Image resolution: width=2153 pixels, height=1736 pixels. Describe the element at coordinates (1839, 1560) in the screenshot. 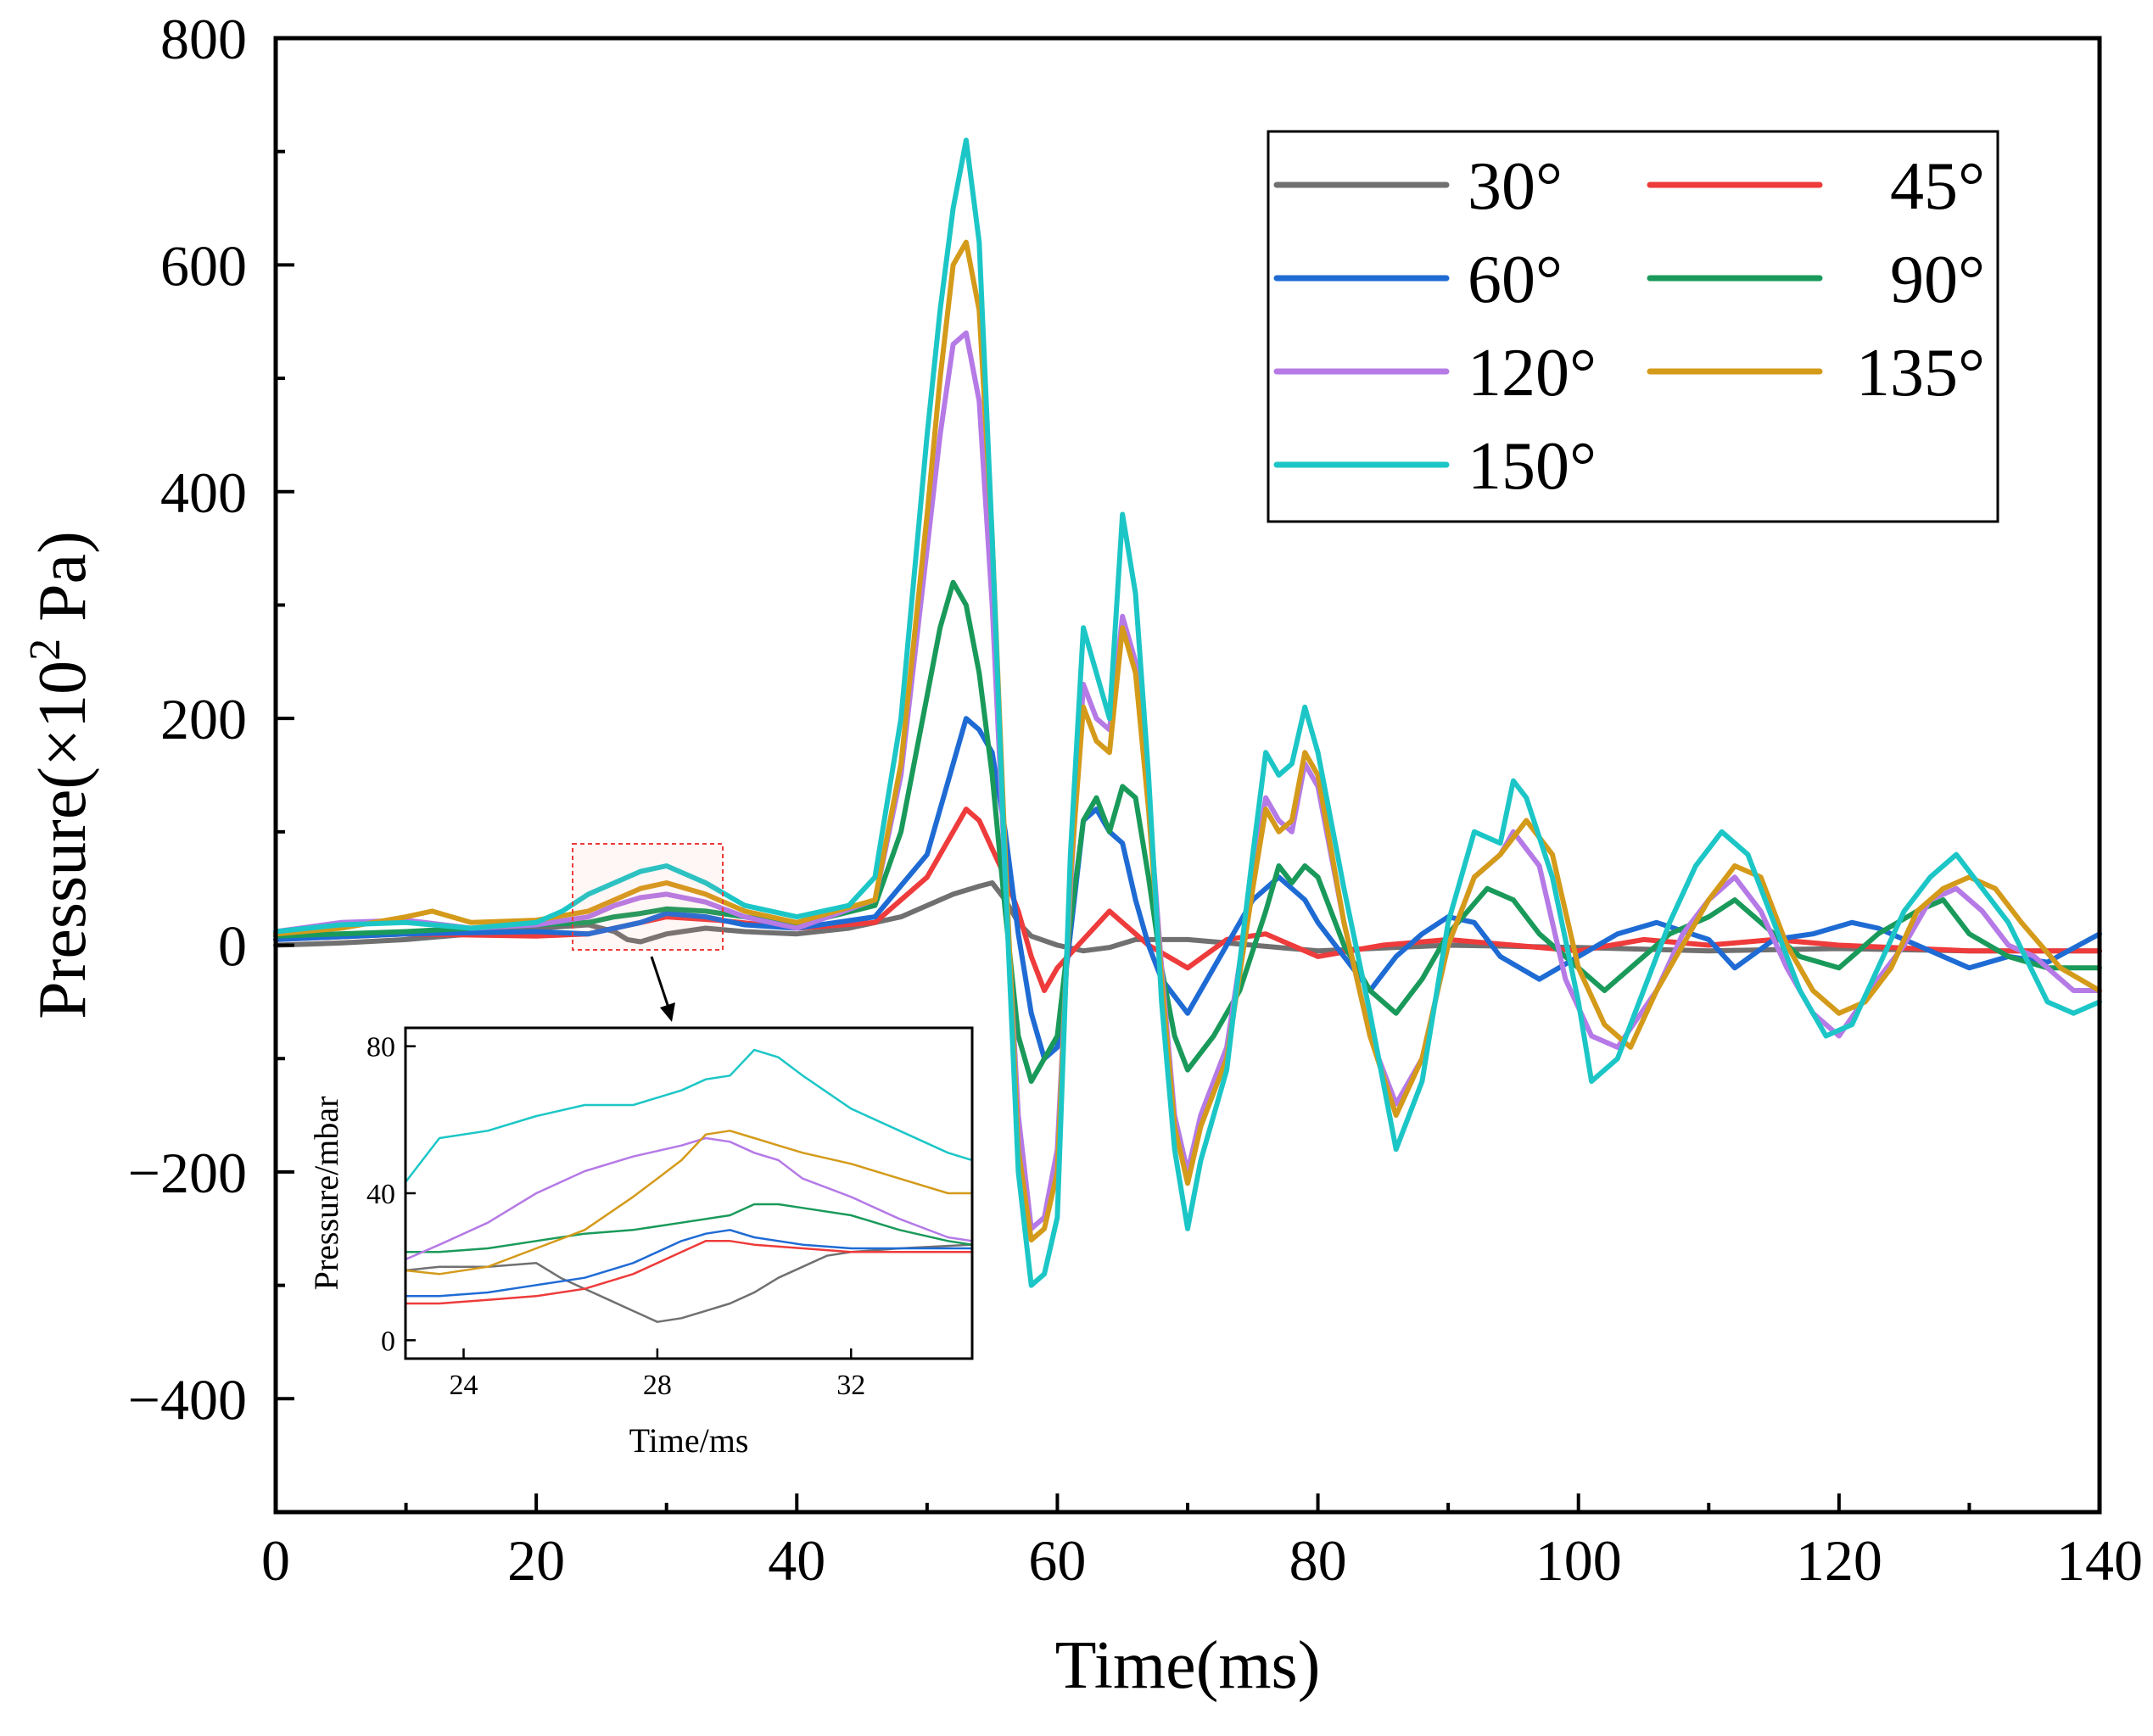

I see `main-x-tick-label-6: 120` at that location.